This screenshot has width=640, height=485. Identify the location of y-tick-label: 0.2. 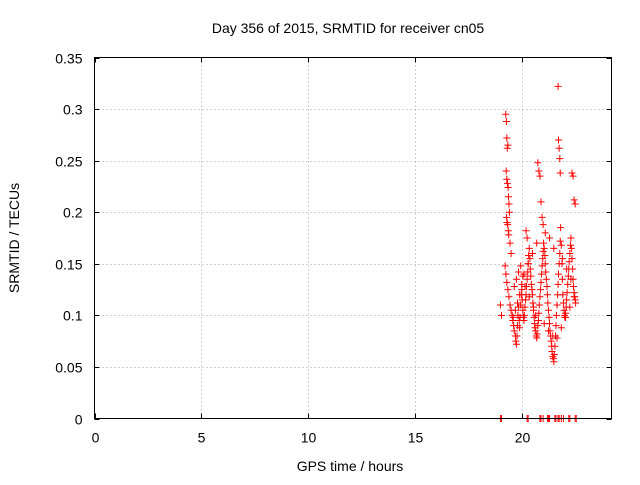
(73, 213).